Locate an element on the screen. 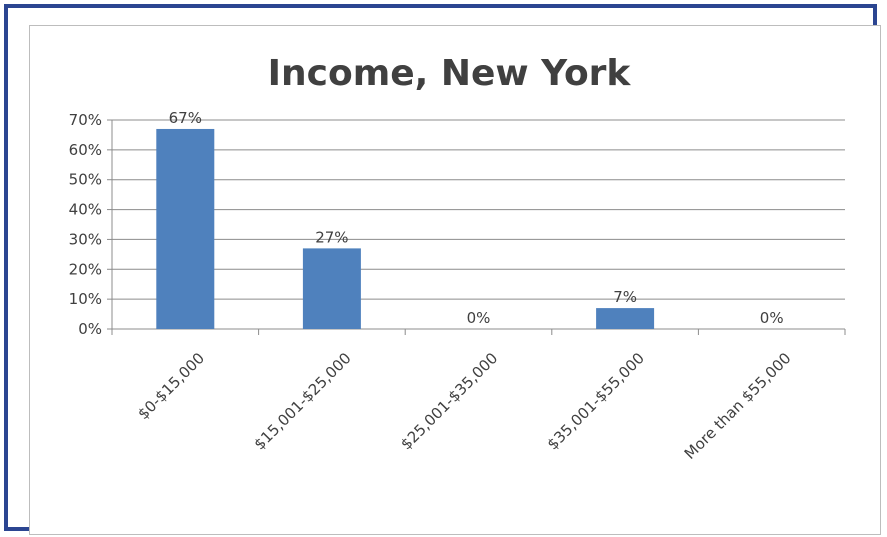  x-tick-label: $15,001-$25,000 is located at coordinates (302, 401).